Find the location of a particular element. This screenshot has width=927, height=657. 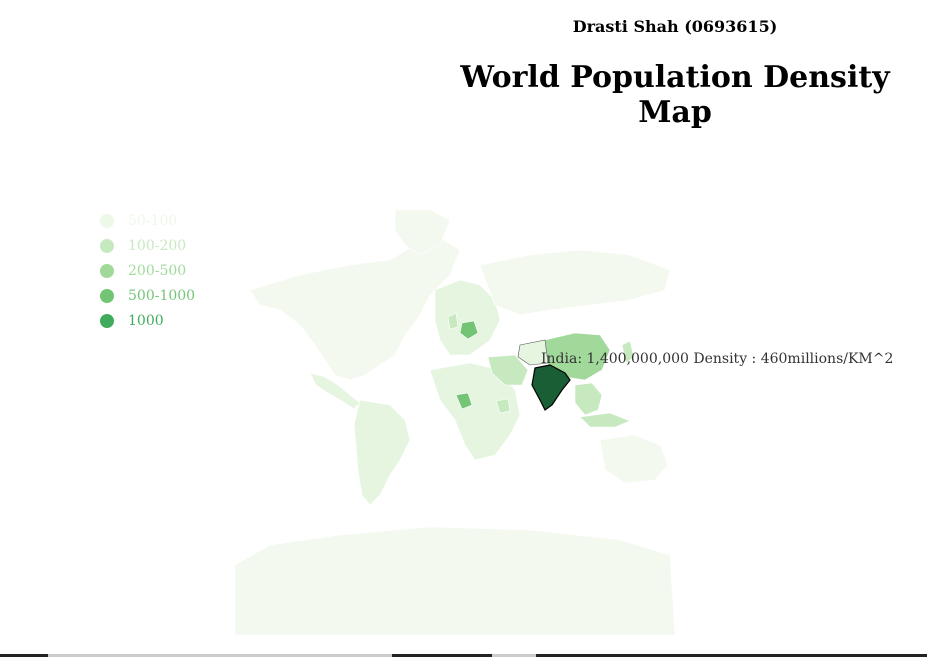

region-indonesia is located at coordinates (605, 420).